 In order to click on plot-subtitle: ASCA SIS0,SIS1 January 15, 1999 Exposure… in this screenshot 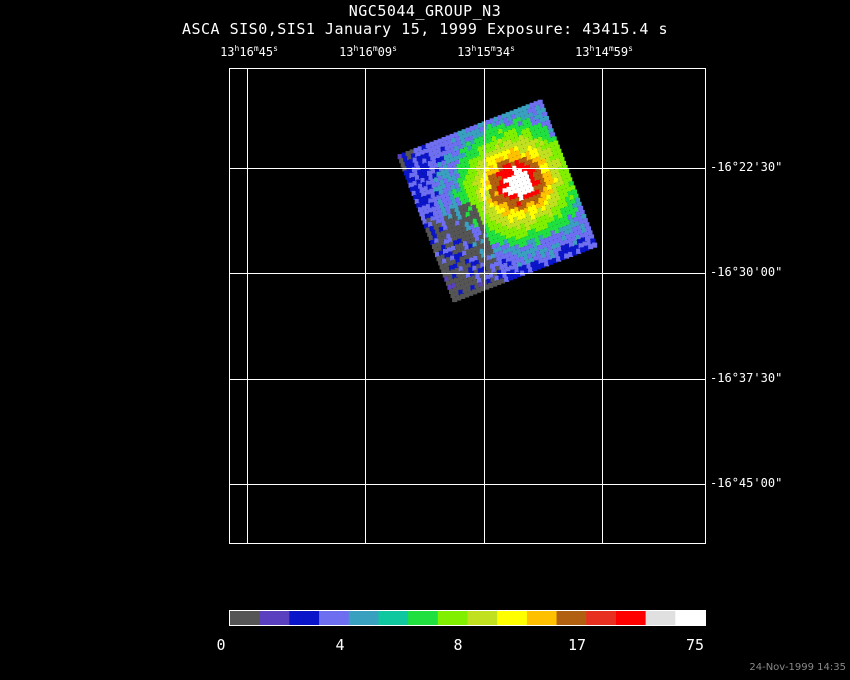, I will do `click(425, 29)`.